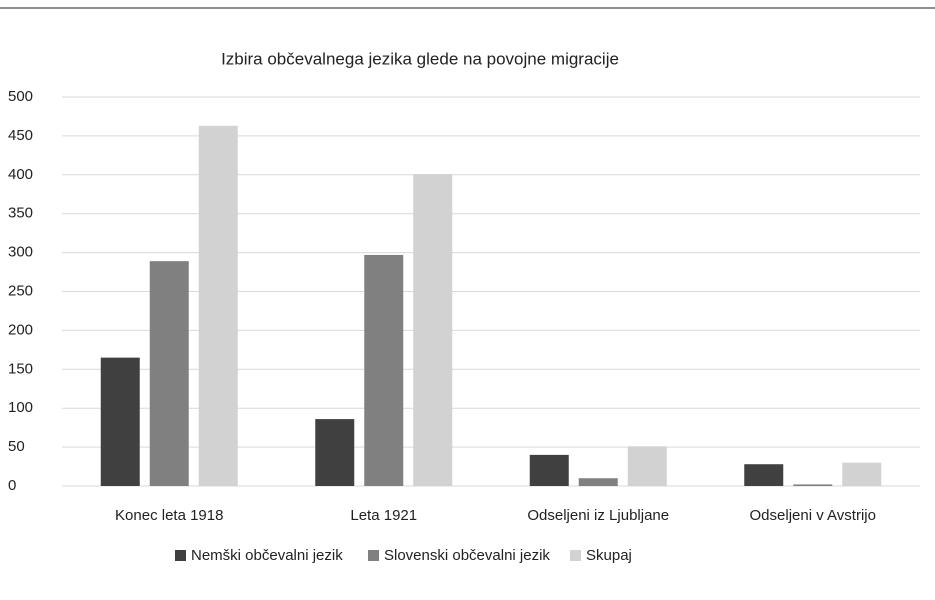  I want to click on y-tick-label: 350, so click(20, 213).